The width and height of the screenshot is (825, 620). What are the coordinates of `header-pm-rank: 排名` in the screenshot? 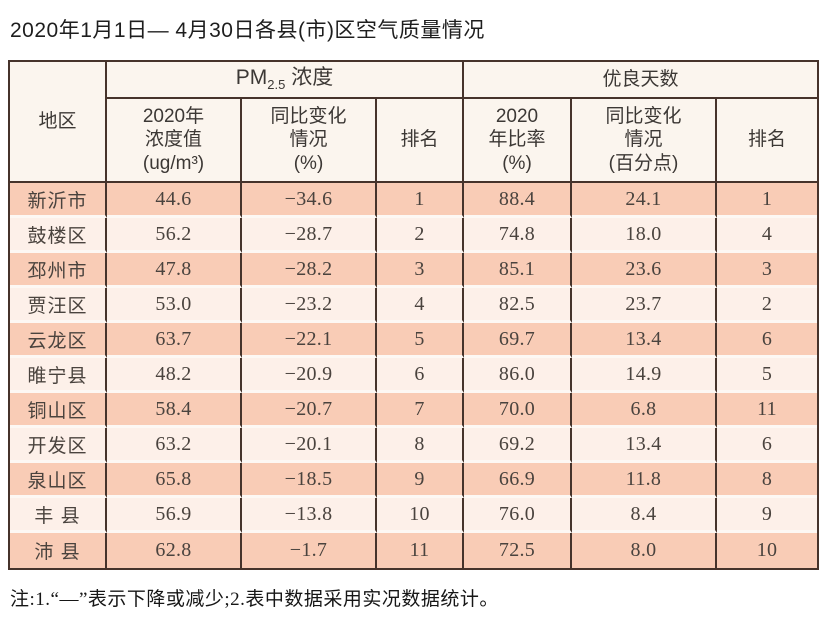 It's located at (420, 141).